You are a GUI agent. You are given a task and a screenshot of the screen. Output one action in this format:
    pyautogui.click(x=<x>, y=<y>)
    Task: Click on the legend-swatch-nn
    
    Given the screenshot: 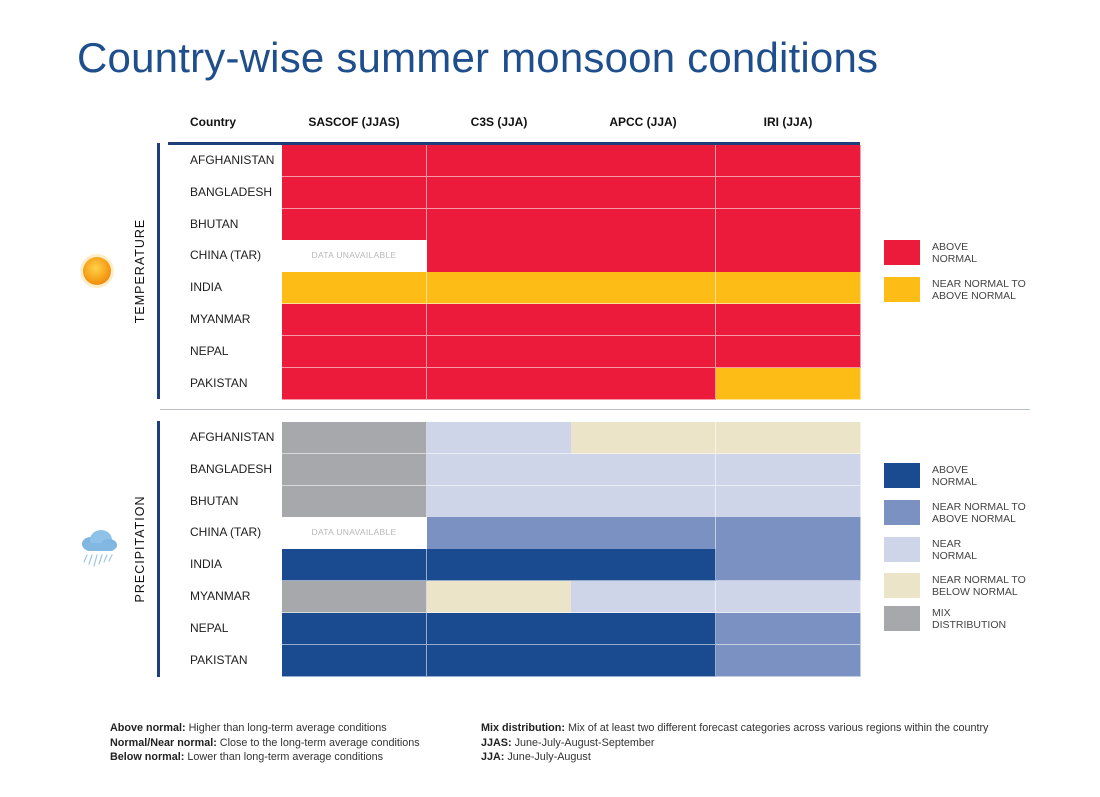 What is the action you would take?
    pyautogui.click(x=902, y=549)
    